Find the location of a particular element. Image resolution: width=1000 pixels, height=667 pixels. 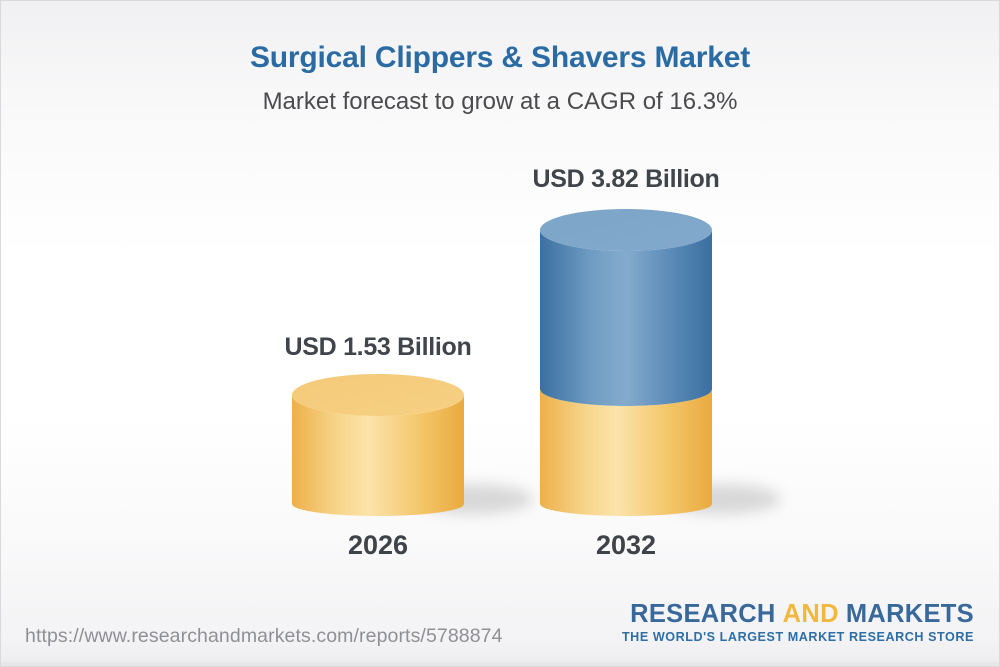

bar-2026-cylinder is located at coordinates (378, 445).